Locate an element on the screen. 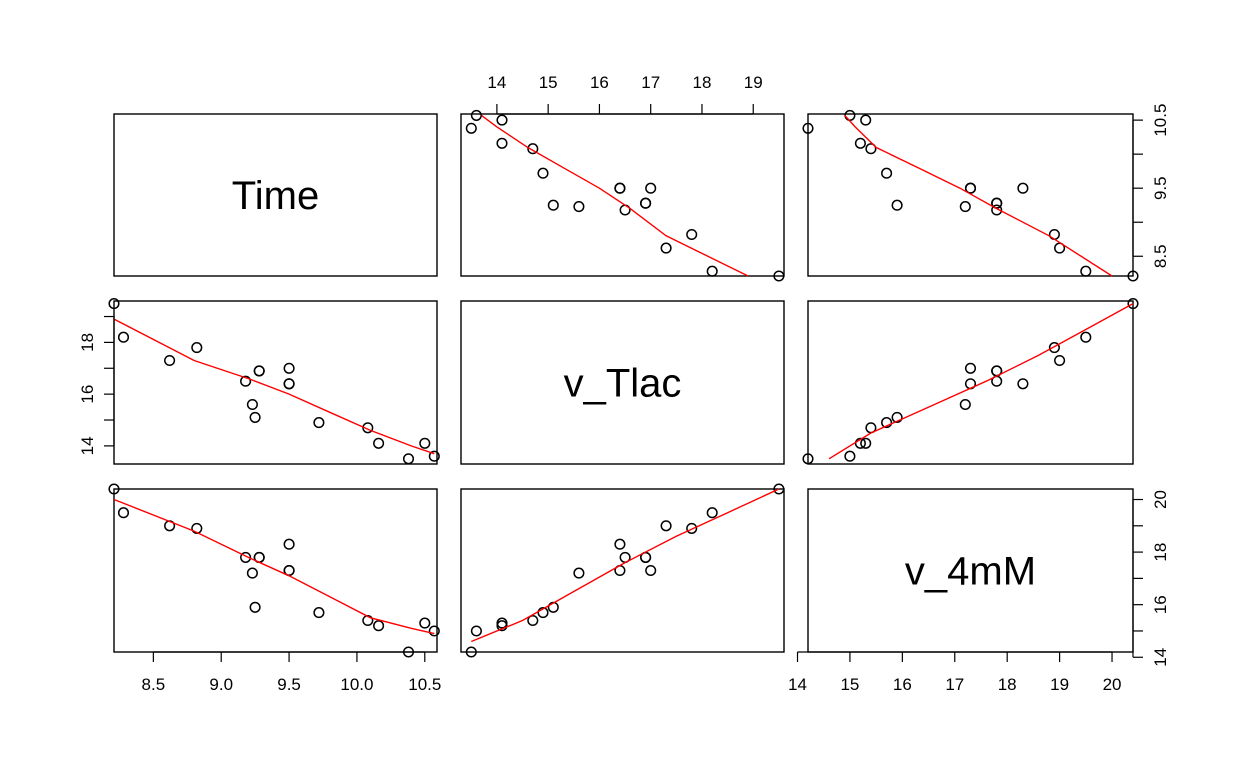  bottom-axis-time-tick-label-1: 8.5 is located at coordinates (154, 684).